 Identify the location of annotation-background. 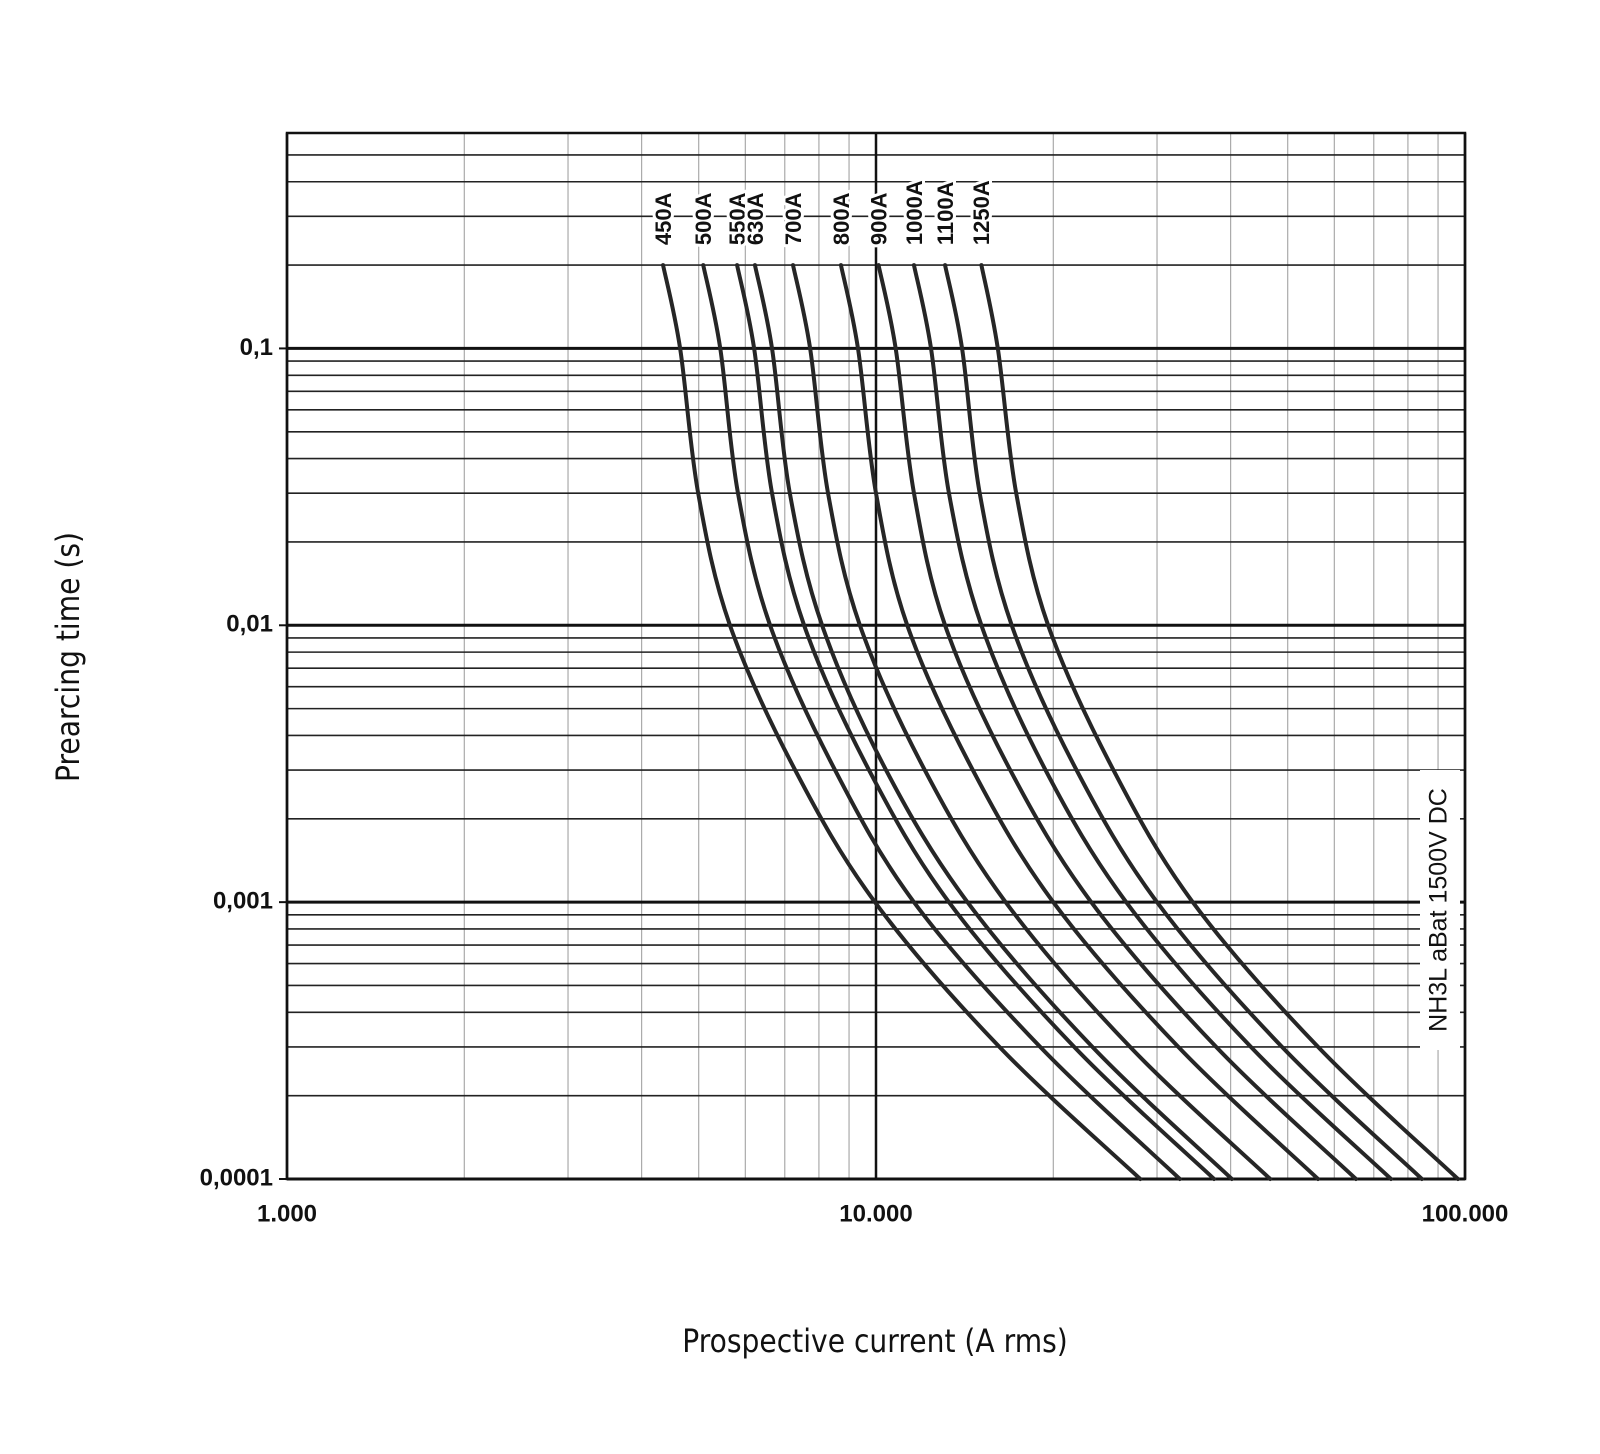
(1440, 910).